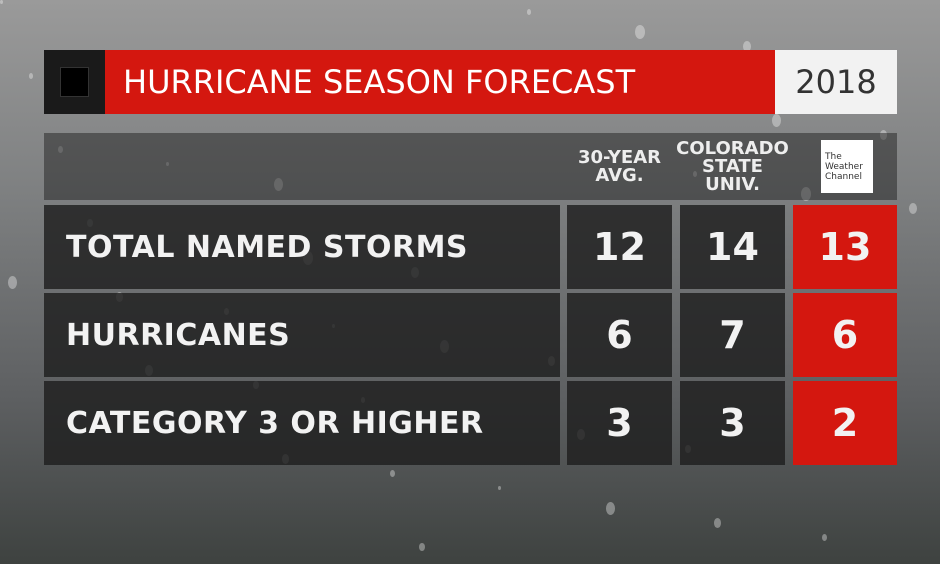  What do you see at coordinates (843, 176) in the screenshot?
I see `column-header-line: Channel` at bounding box center [843, 176].